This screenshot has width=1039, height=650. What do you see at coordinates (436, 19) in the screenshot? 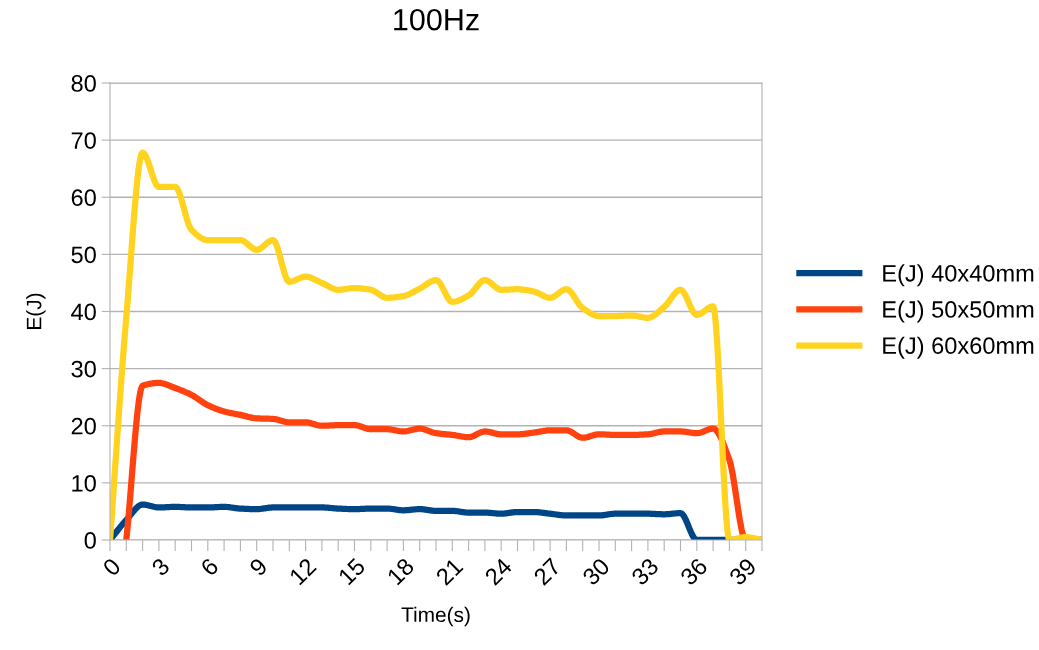
I see `chart-title: 100Hz` at bounding box center [436, 19].